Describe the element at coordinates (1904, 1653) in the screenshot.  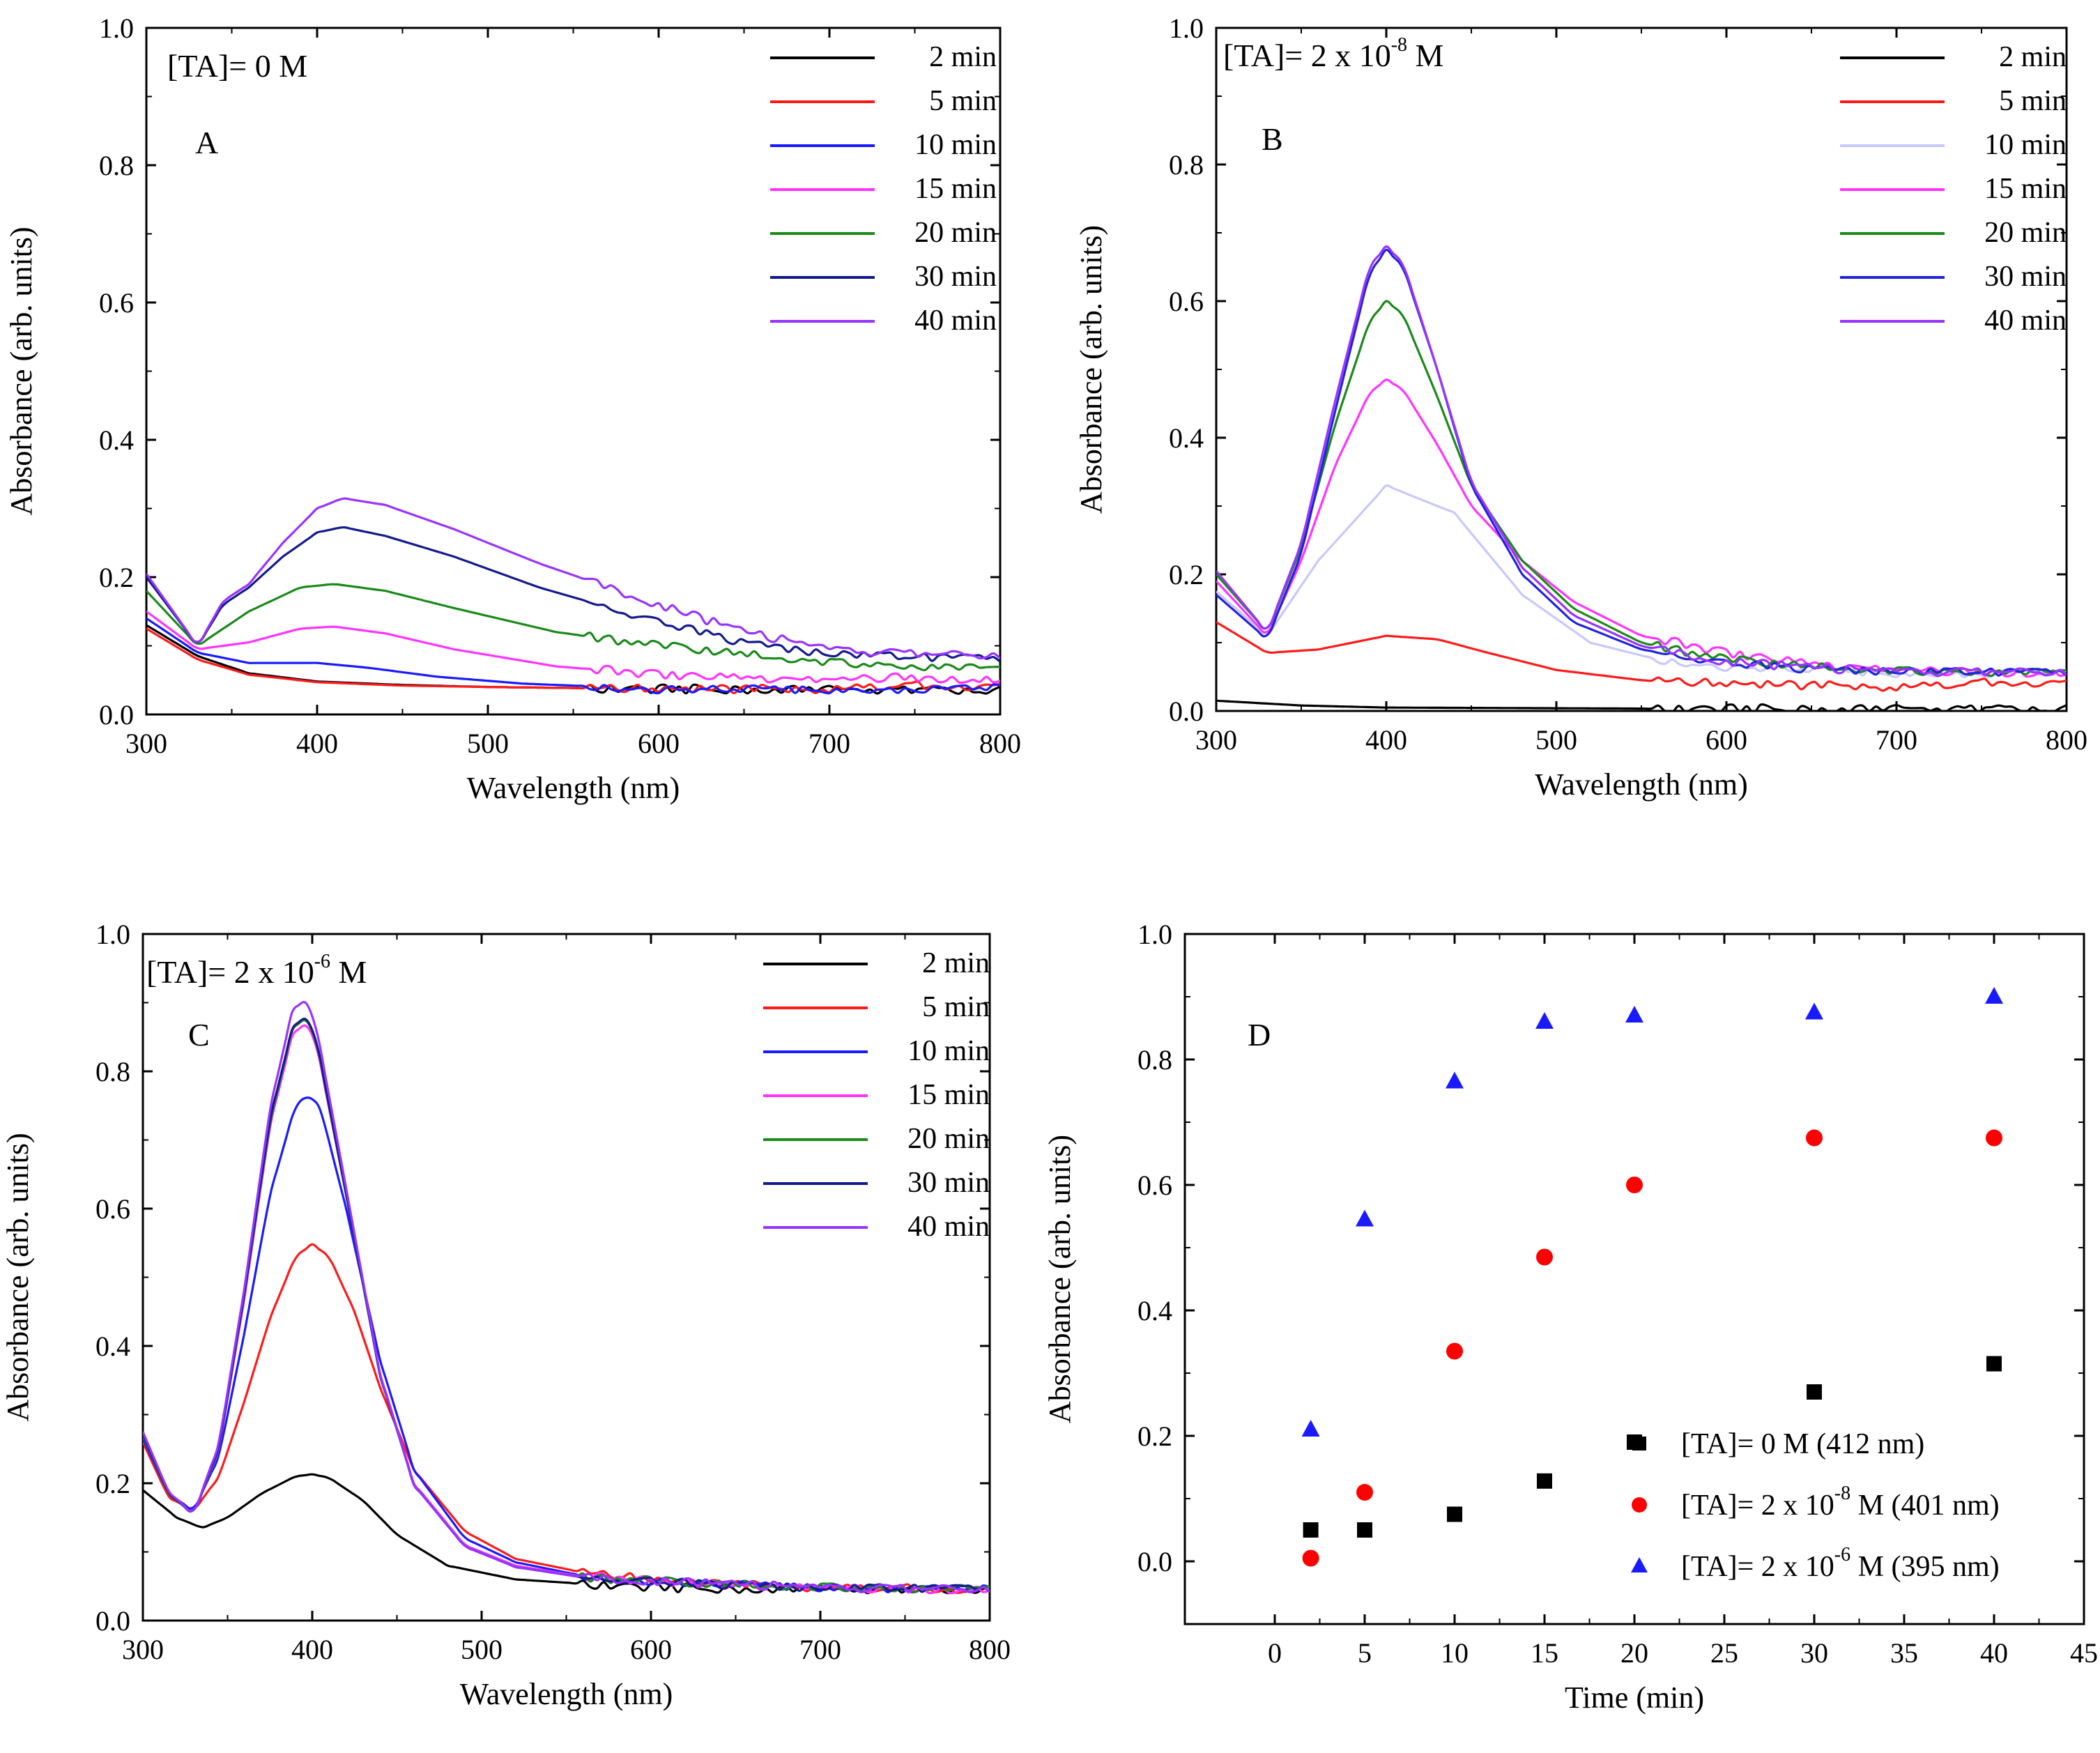
I see `x-tick-label: 35` at that location.